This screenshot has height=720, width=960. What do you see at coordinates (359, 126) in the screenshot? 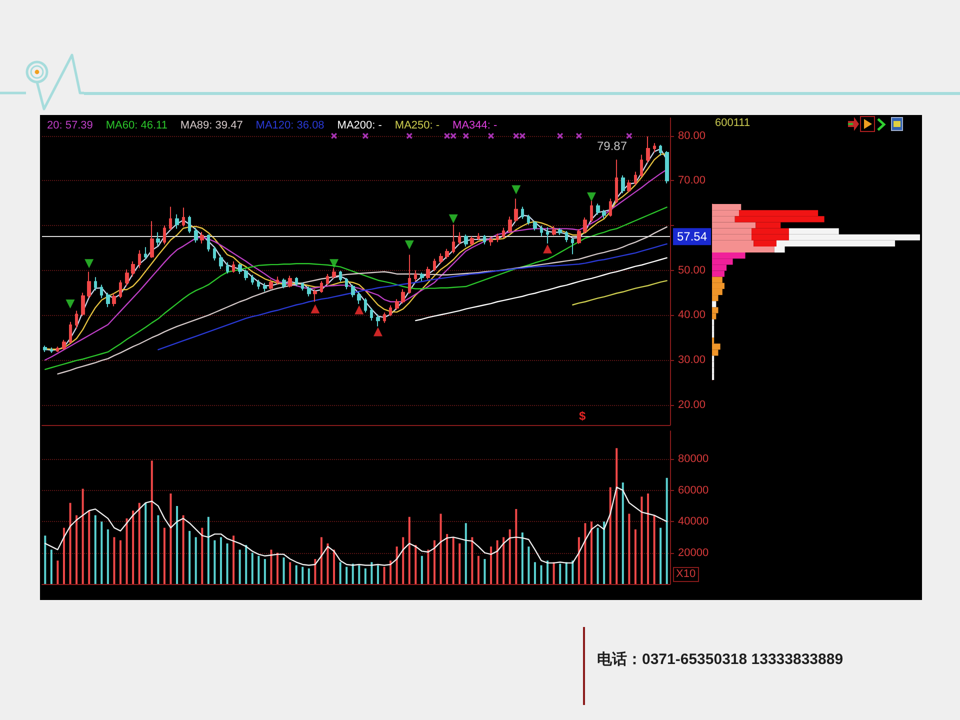
I see `text: MA200: -` at bounding box center [359, 126].